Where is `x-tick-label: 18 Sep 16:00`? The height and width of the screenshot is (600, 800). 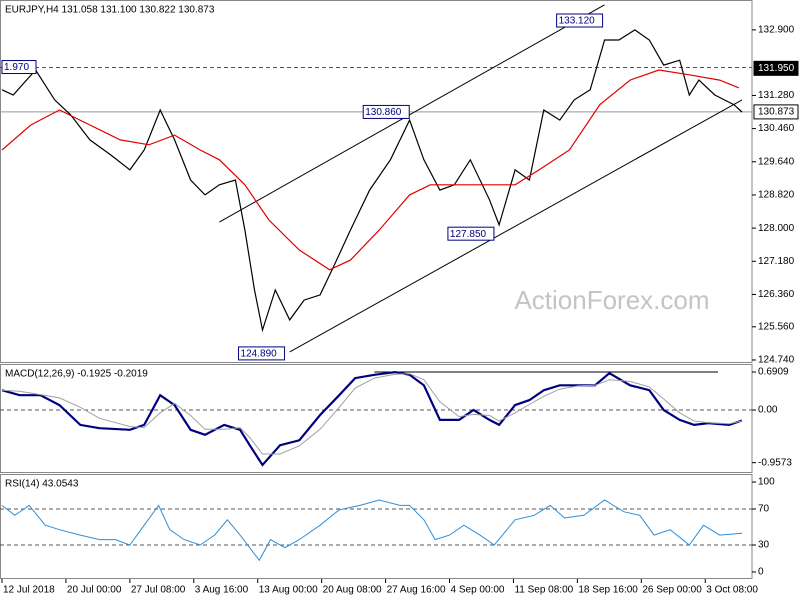
x-tick-label: 18 Sep 16:00 is located at coordinates (608, 590).